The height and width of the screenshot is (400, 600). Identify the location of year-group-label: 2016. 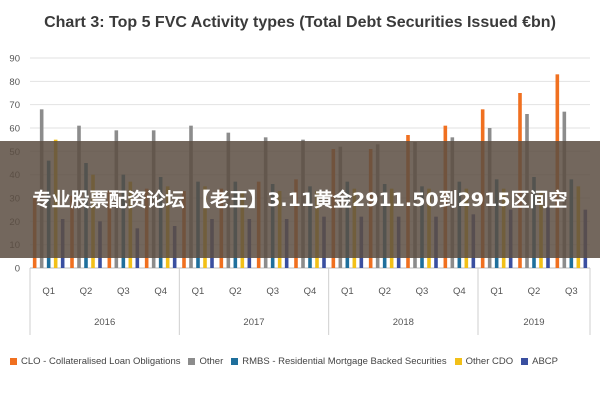
(104, 322).